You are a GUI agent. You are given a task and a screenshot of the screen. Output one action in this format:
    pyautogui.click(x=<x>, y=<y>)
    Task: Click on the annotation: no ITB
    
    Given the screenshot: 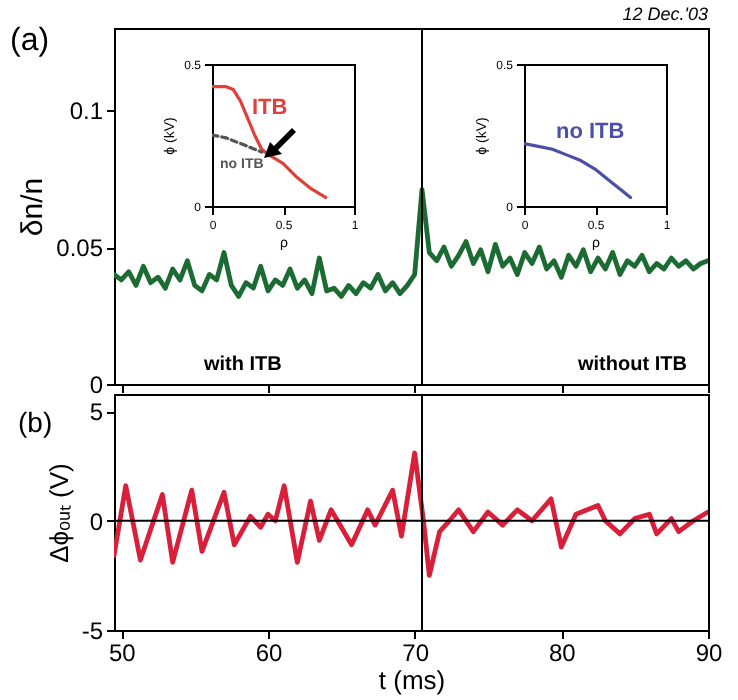 What is the action you would take?
    pyautogui.click(x=590, y=132)
    